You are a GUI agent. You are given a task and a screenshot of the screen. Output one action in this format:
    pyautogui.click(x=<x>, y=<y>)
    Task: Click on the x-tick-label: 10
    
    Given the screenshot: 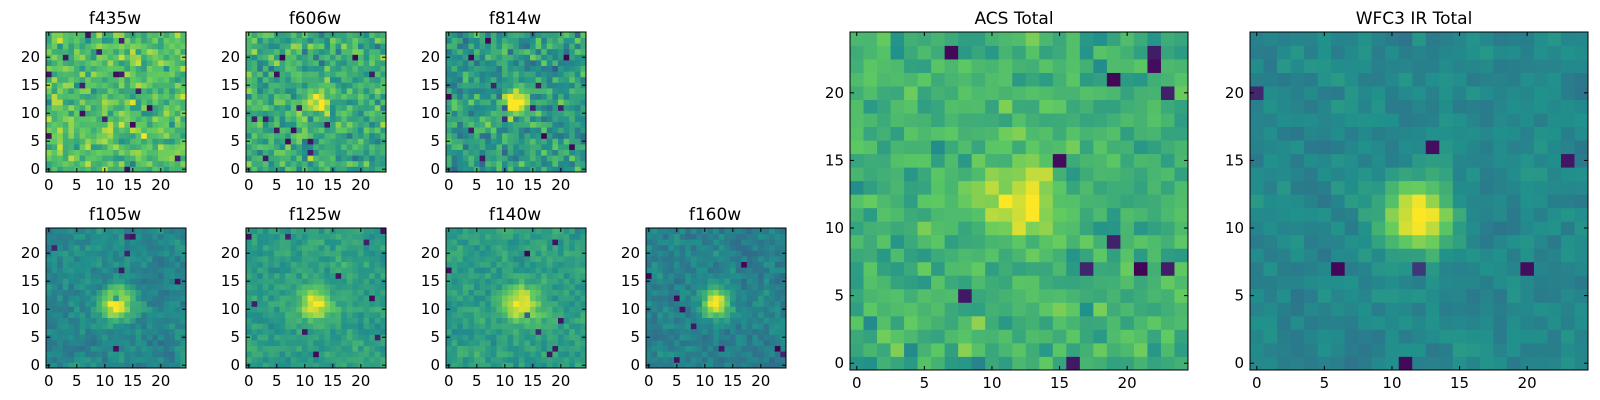 What is the action you would take?
    pyautogui.click(x=504, y=185)
    